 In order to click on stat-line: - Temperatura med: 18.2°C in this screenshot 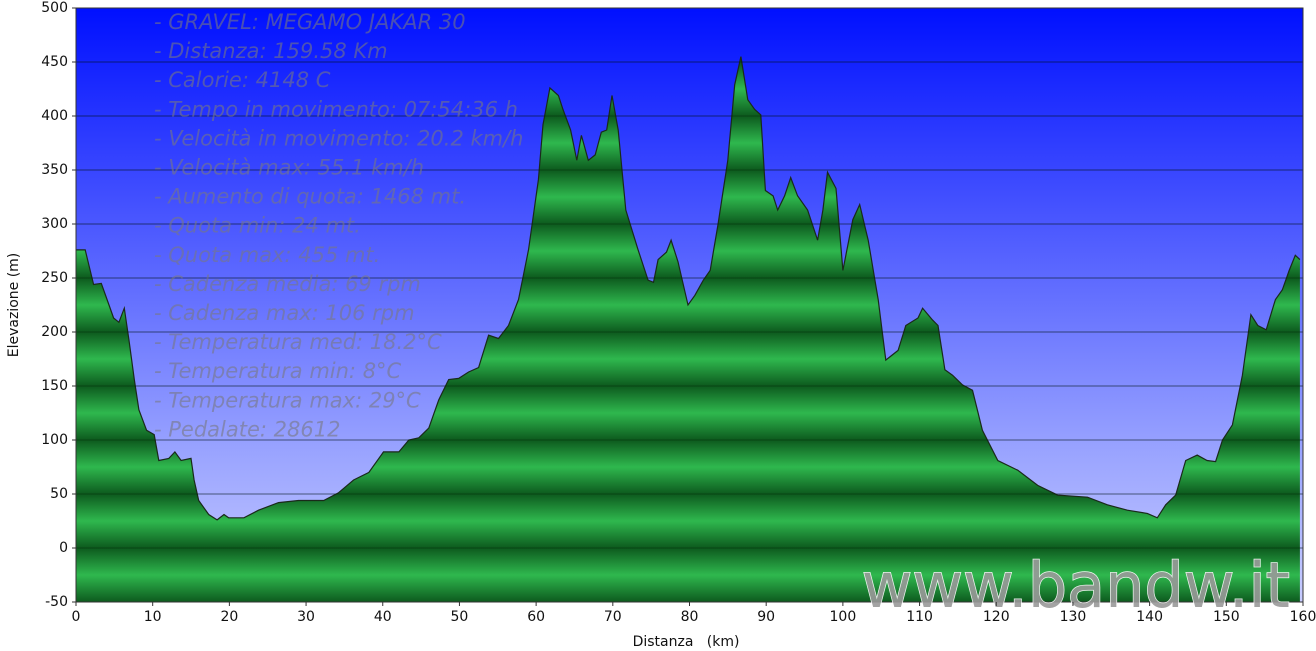, I will do `click(298, 342)`.